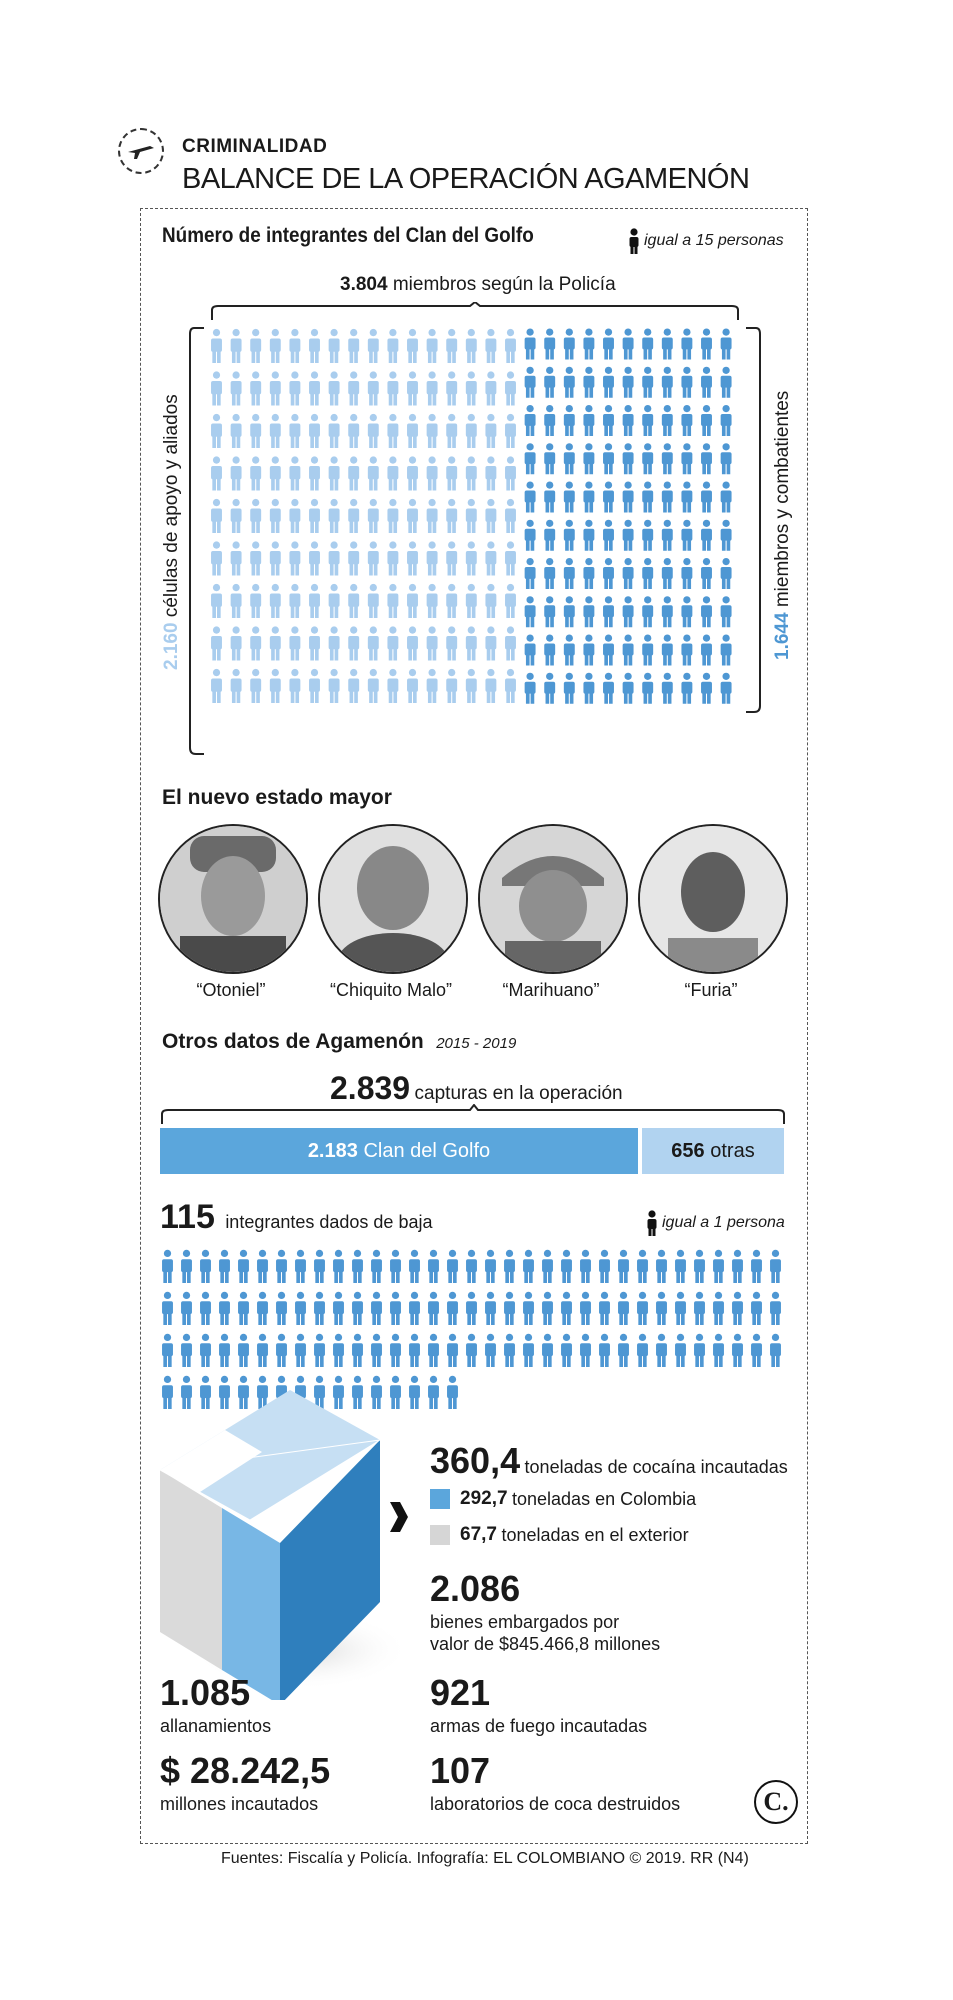  What do you see at coordinates (713, 899) in the screenshot?
I see `portrait-furia` at bounding box center [713, 899].